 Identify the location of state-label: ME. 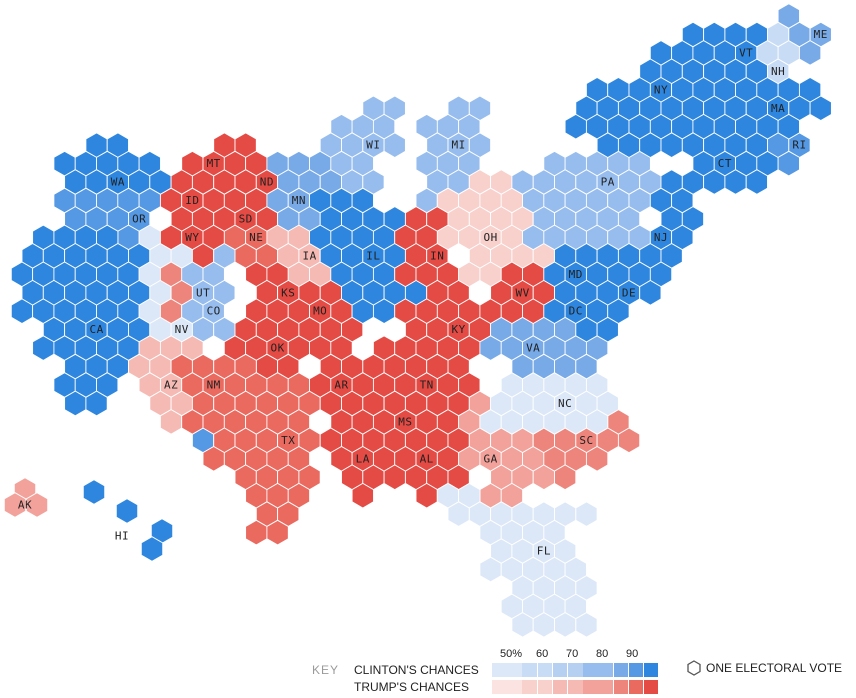
(821, 34).